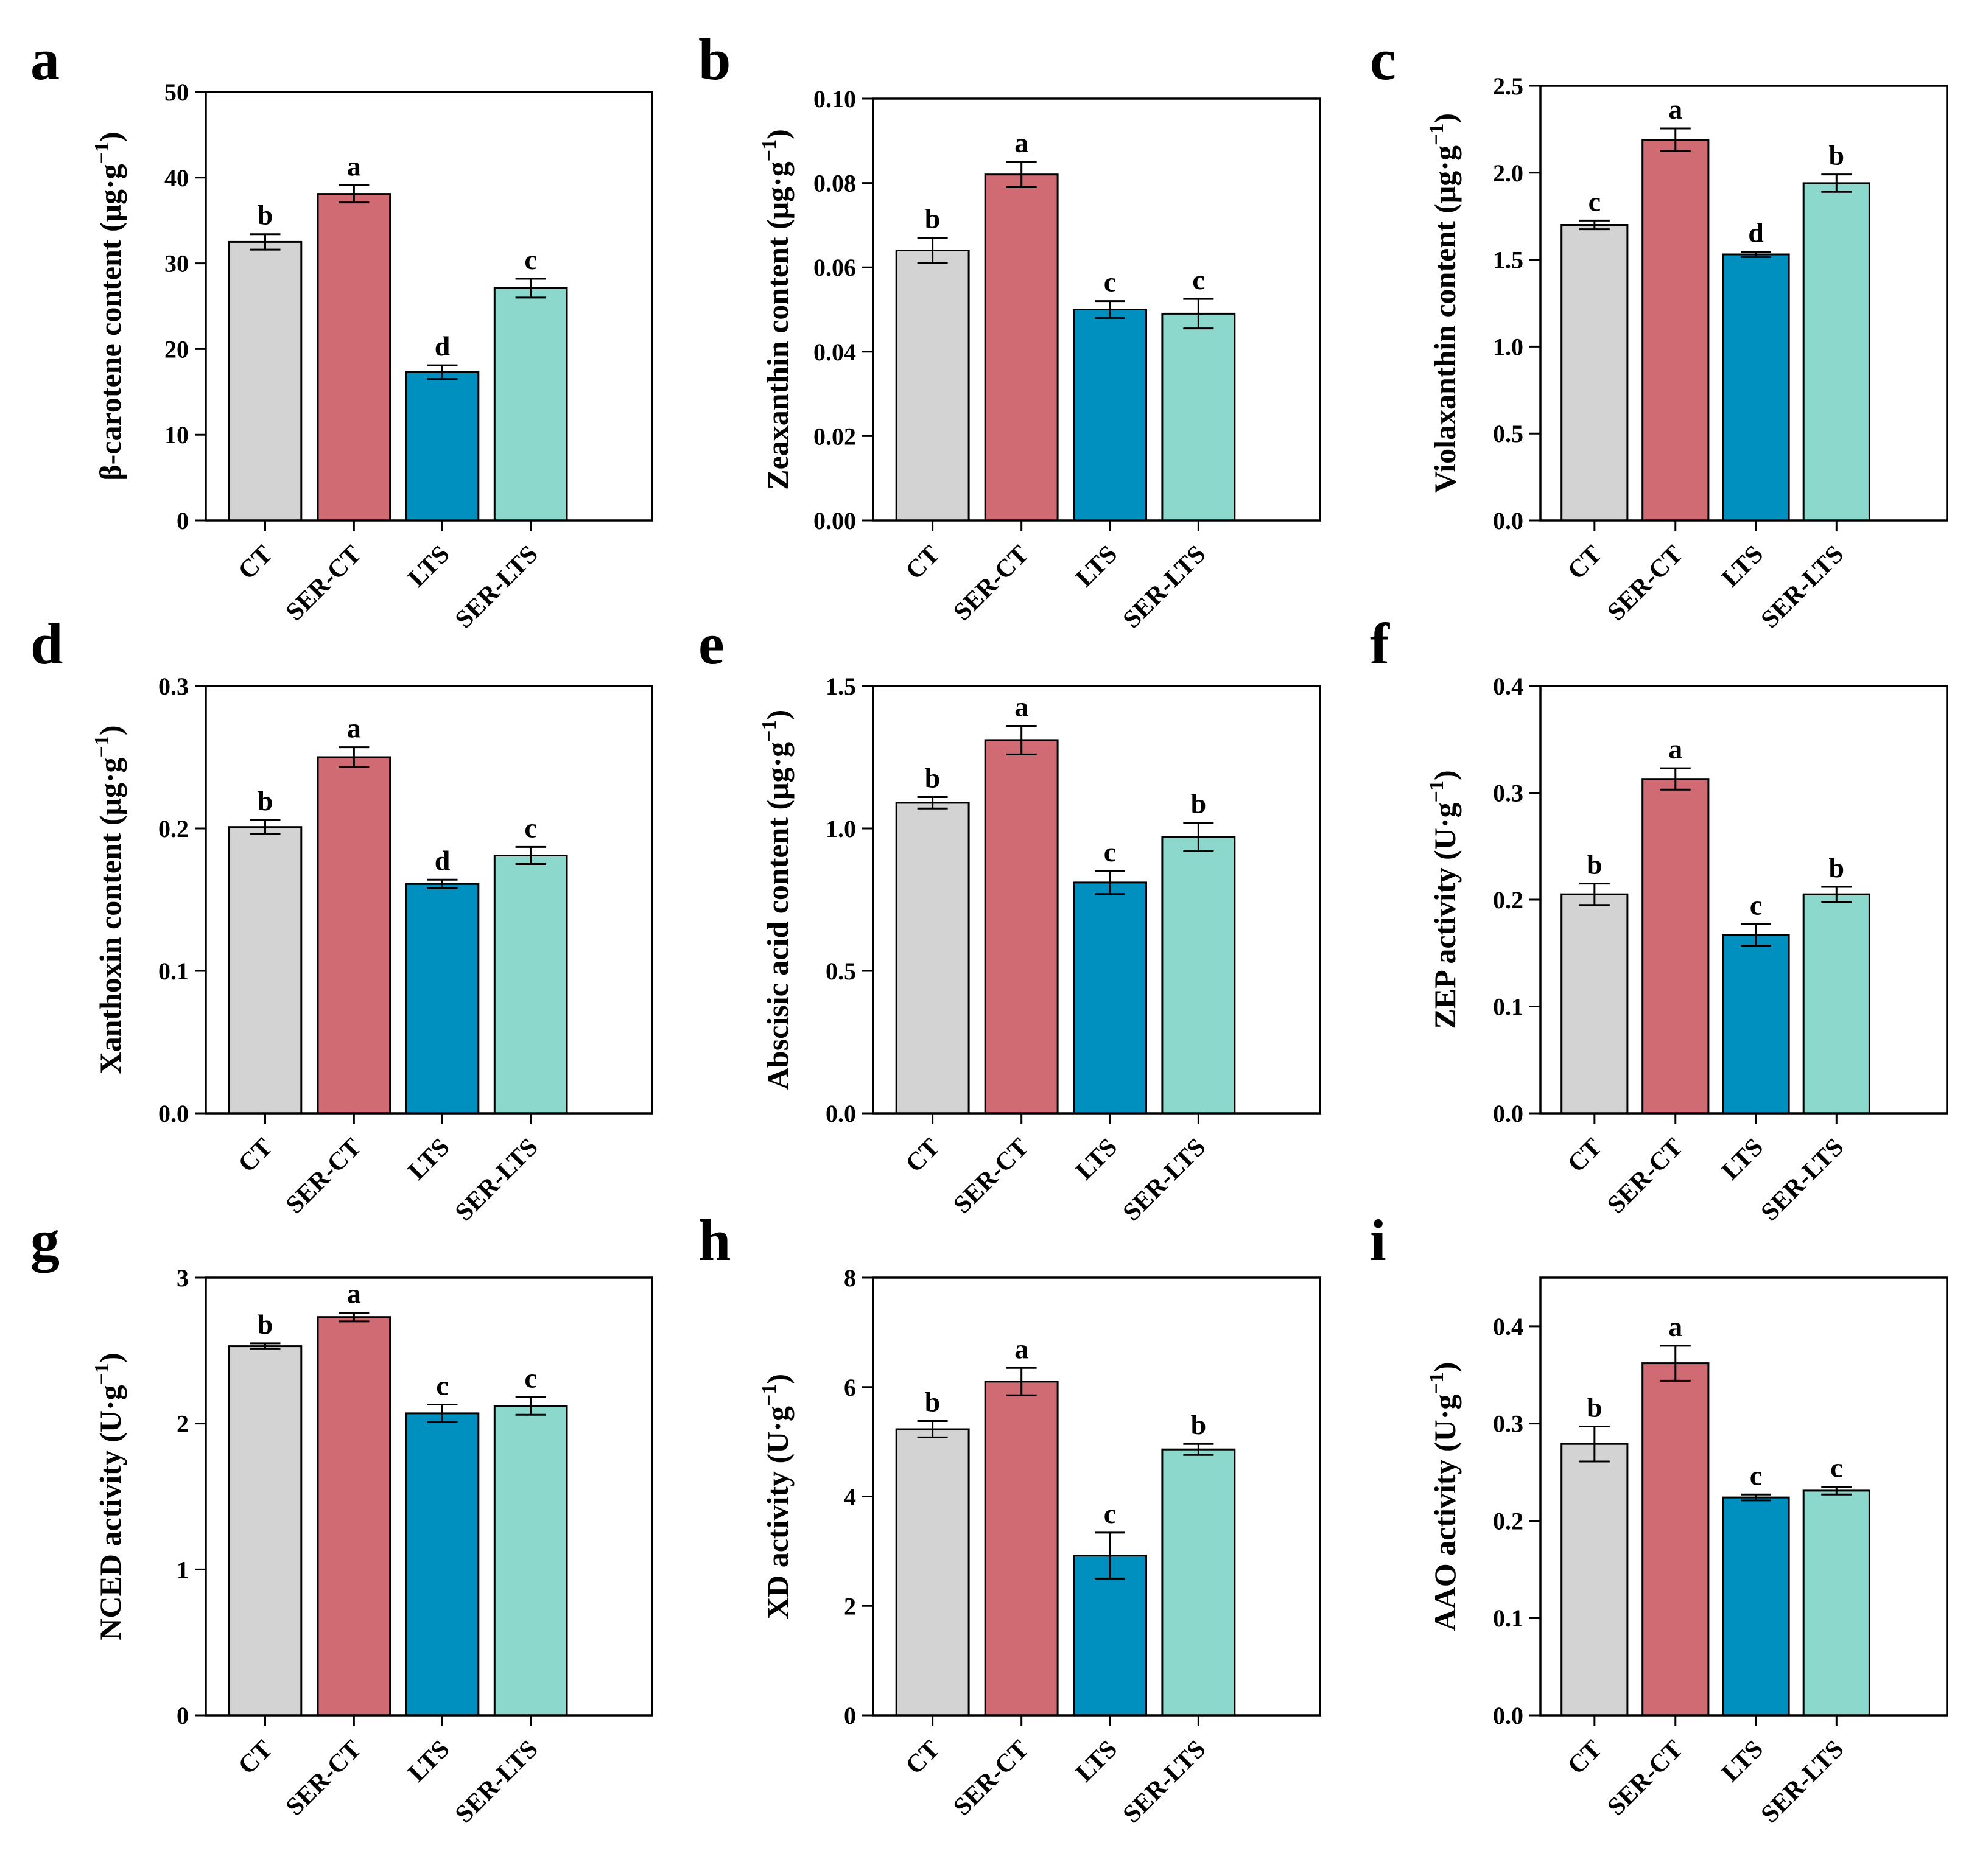 This screenshot has width=1980, height=1876. Describe the element at coordinates (1595, 864) in the screenshot. I see `sig-letter-f-ct: b` at that location.